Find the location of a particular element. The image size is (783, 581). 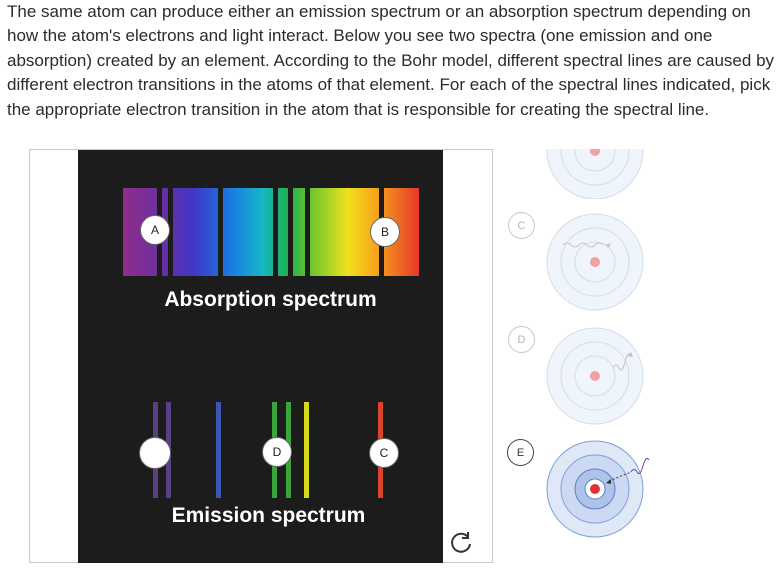

reset-icon is located at coordinates (461, 542).